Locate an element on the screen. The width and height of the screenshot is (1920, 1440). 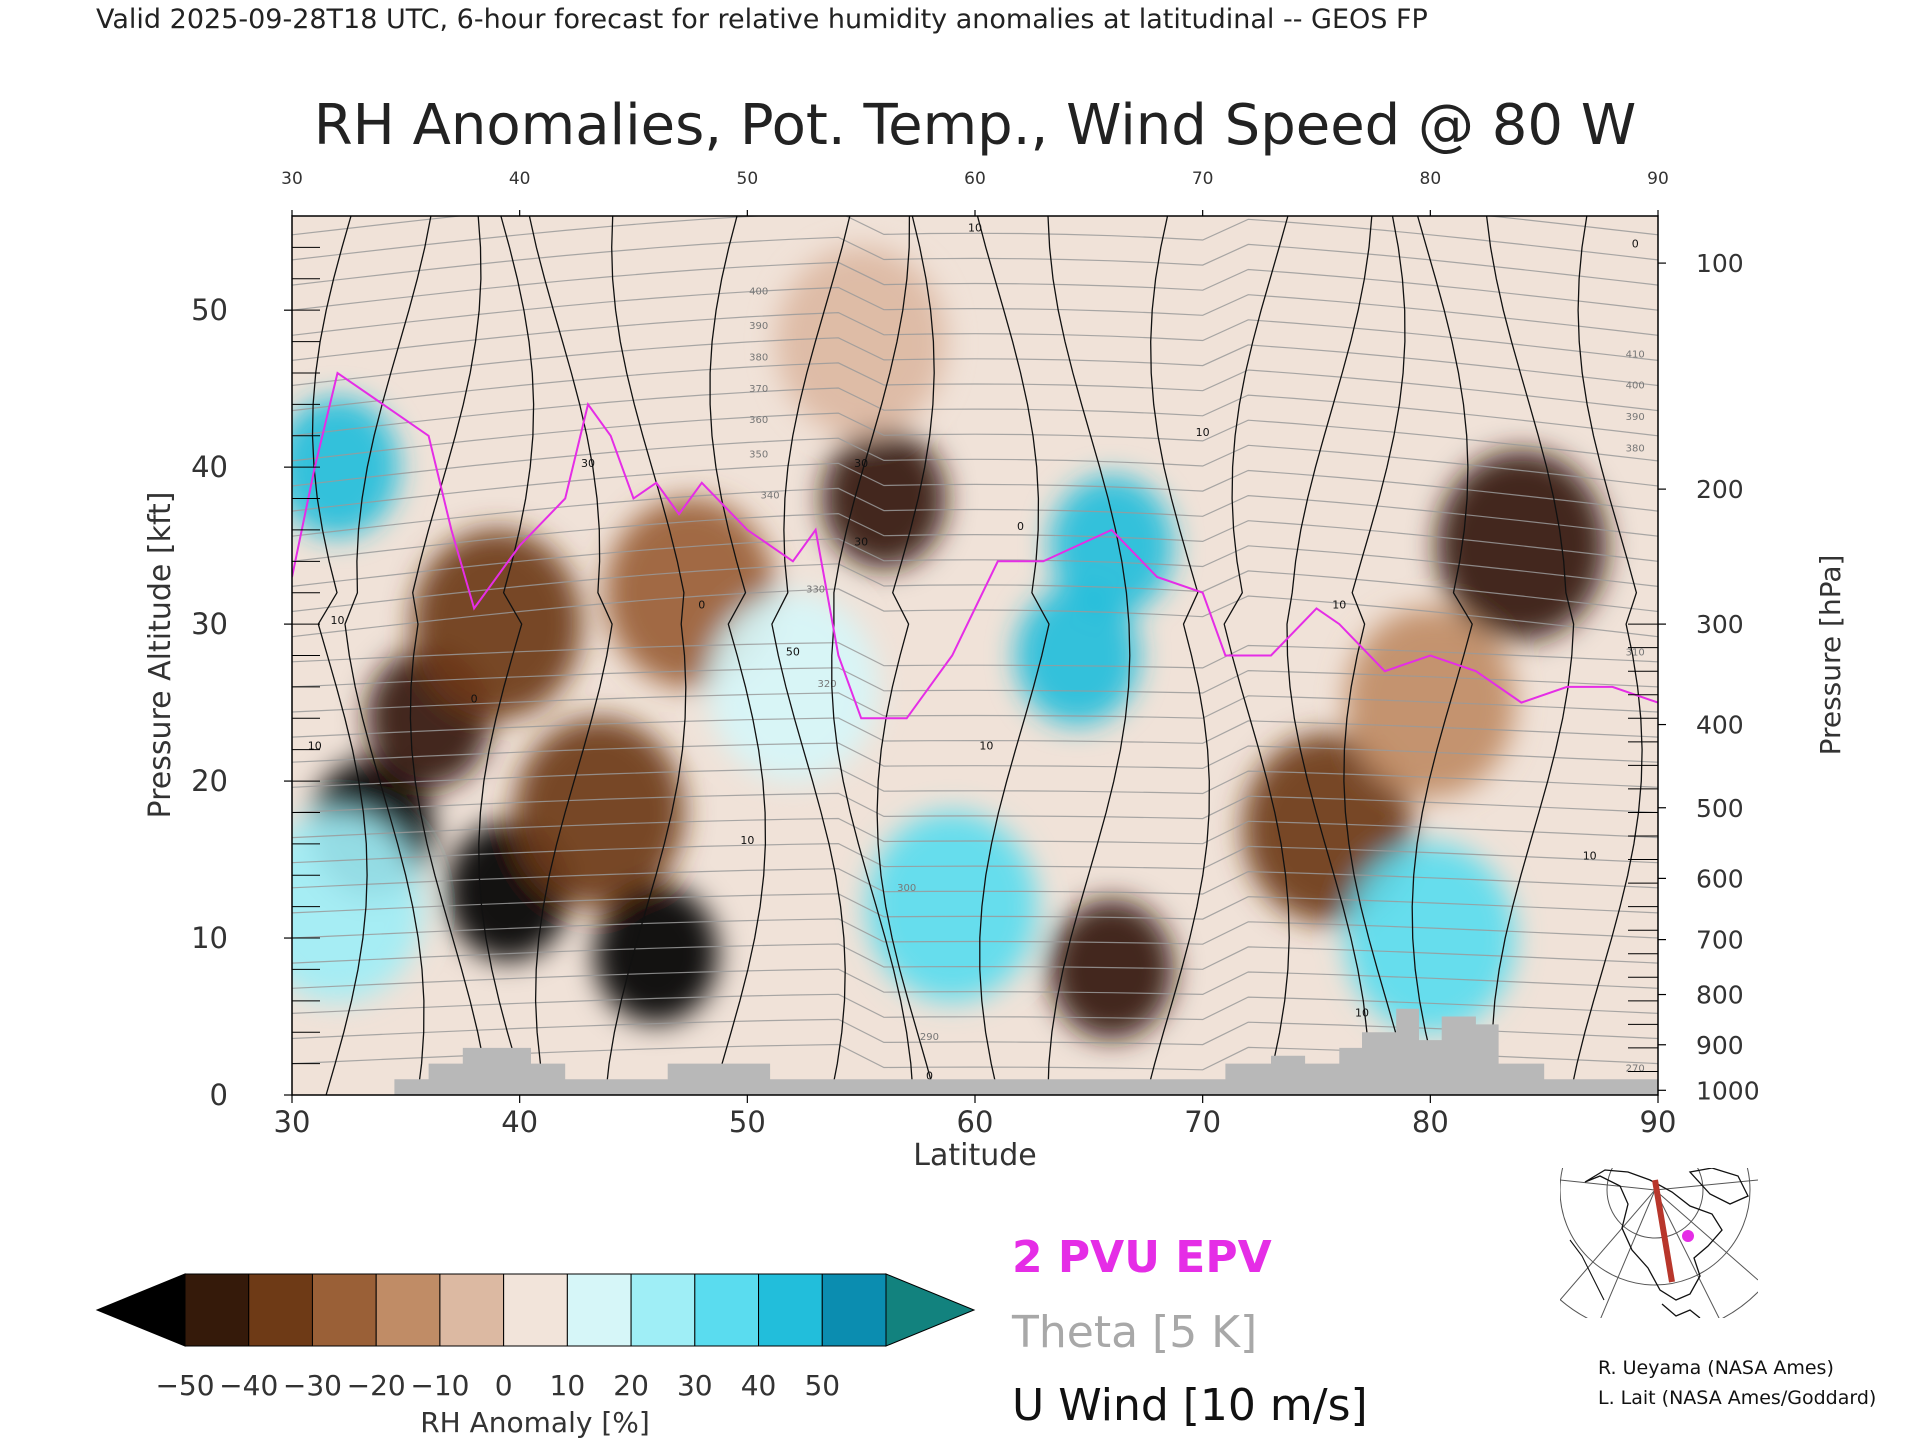
colorbar-label: RH Anomaly [%] is located at coordinates (535, 1422).